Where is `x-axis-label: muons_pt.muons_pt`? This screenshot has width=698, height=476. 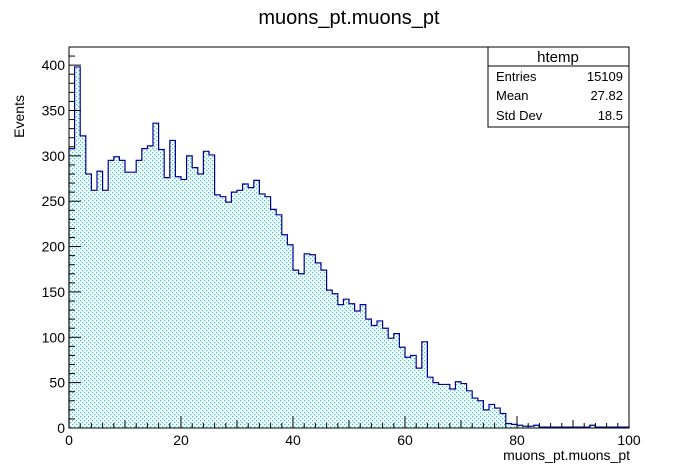 x-axis-label: muons_pt.muons_pt is located at coordinates (566, 455).